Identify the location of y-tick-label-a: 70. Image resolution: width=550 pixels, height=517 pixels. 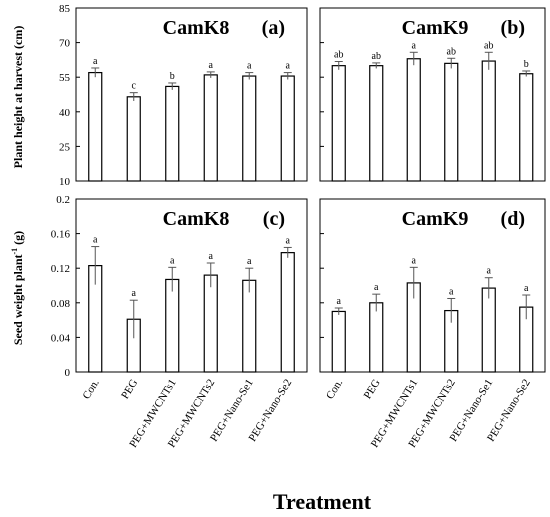
(65, 44).